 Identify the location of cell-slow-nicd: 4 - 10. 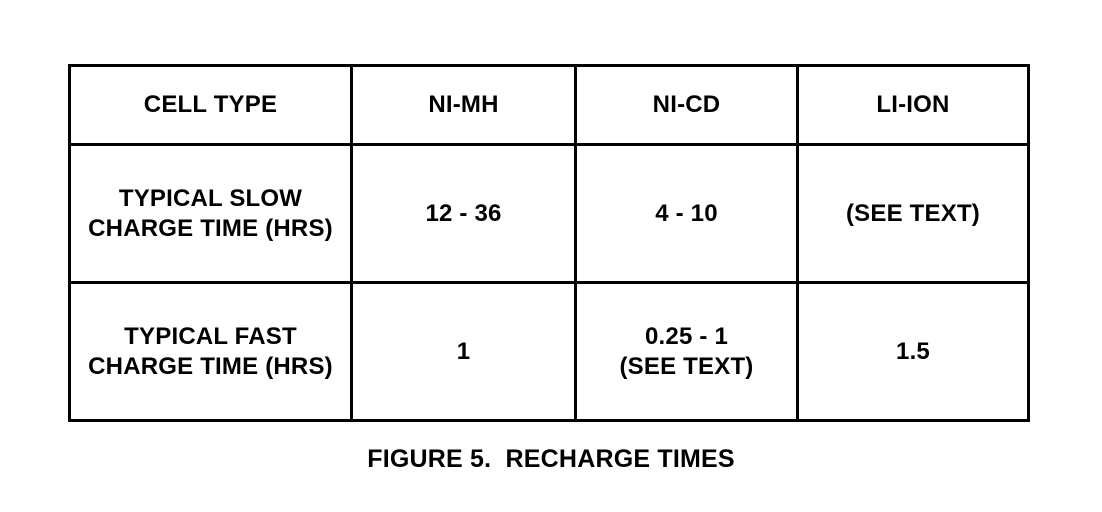
(686, 213).